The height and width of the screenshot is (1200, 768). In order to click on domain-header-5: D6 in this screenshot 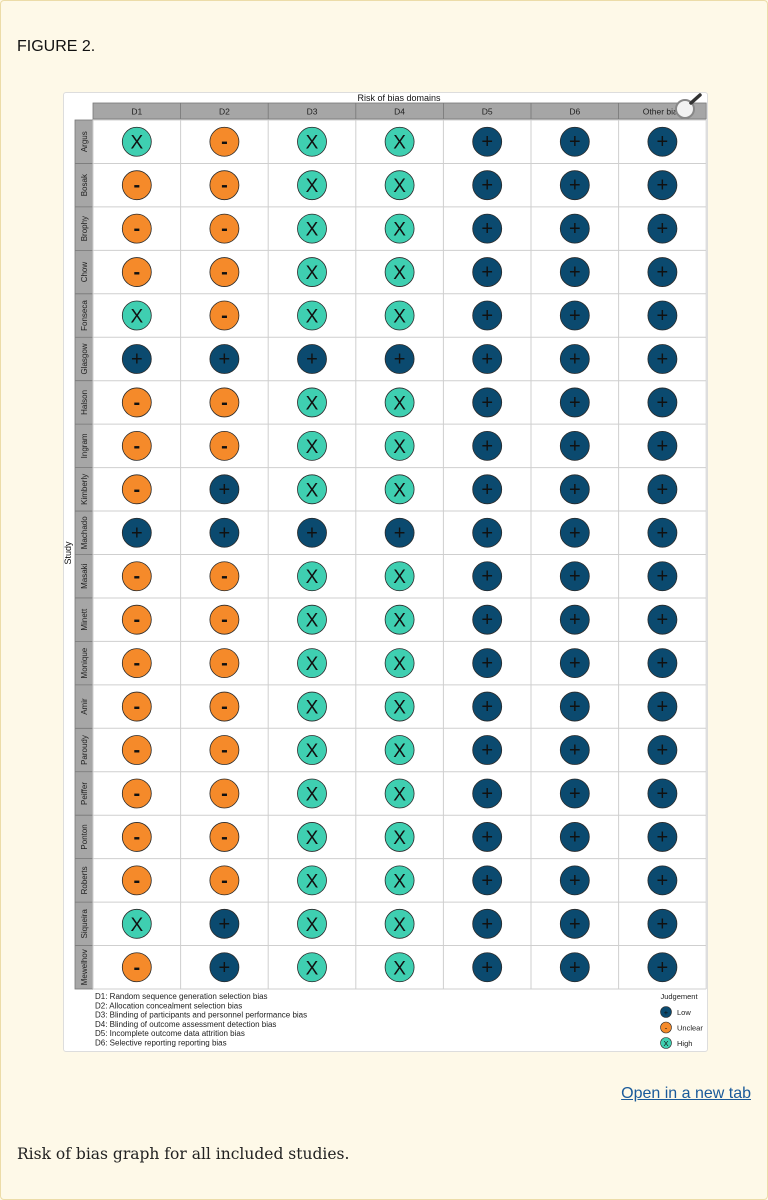, I will do `click(574, 112)`.